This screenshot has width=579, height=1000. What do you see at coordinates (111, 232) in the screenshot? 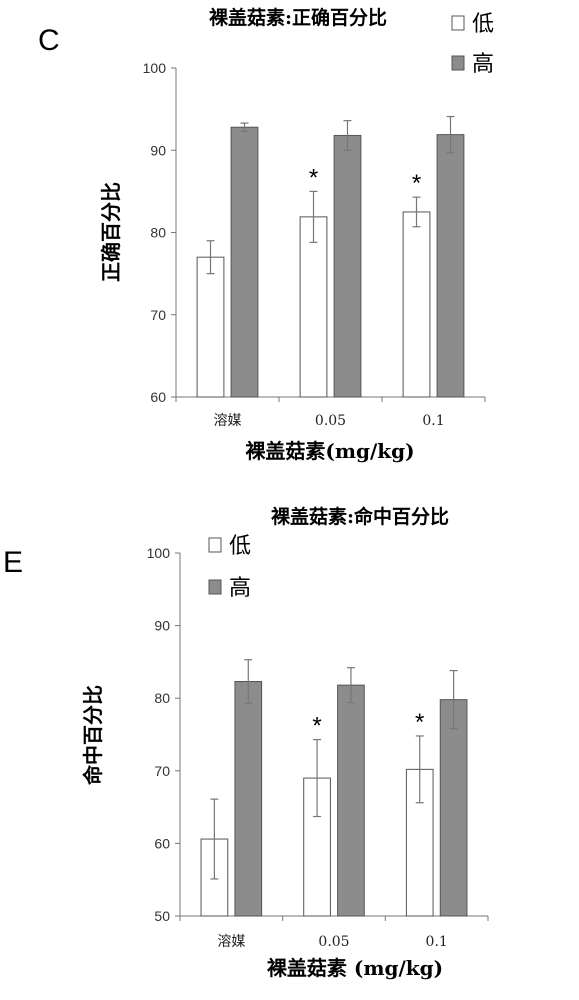
I see `chart-c-y-axis-label: 正确百分比` at bounding box center [111, 232].